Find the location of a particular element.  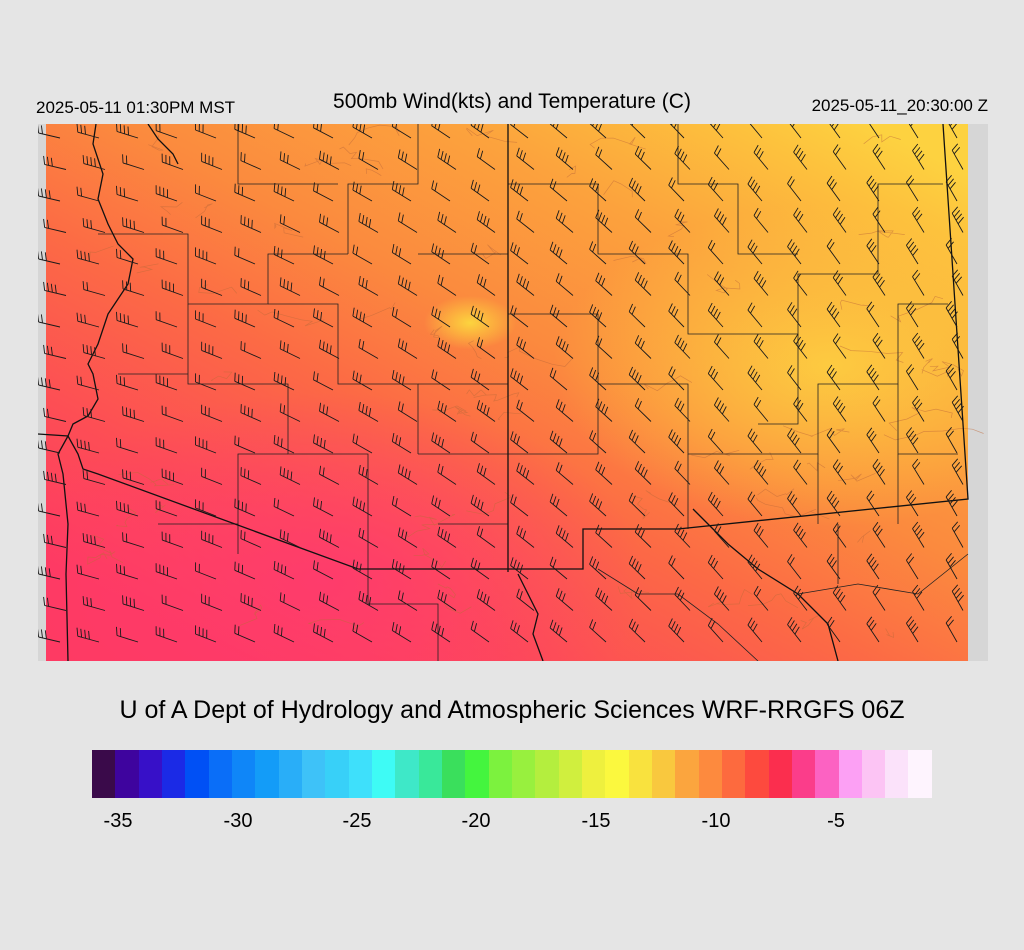

colorbar-tick-labels: -35 -30 -25 -20 -15 -10 -5 is located at coordinates (512, 825).